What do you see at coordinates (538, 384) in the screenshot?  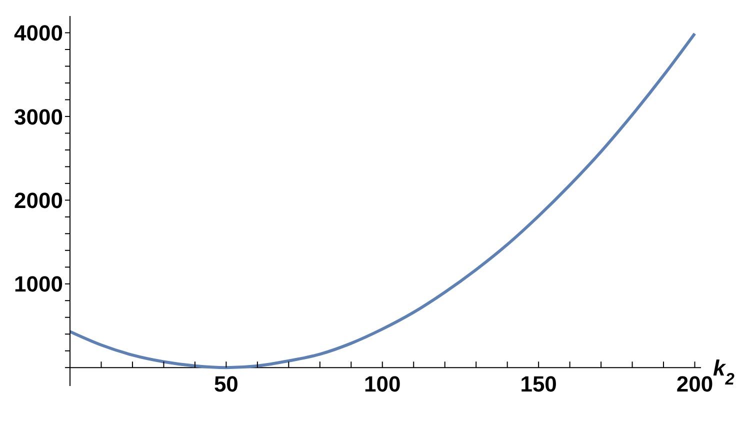 I see `x-tick-label: 150` at bounding box center [538, 384].